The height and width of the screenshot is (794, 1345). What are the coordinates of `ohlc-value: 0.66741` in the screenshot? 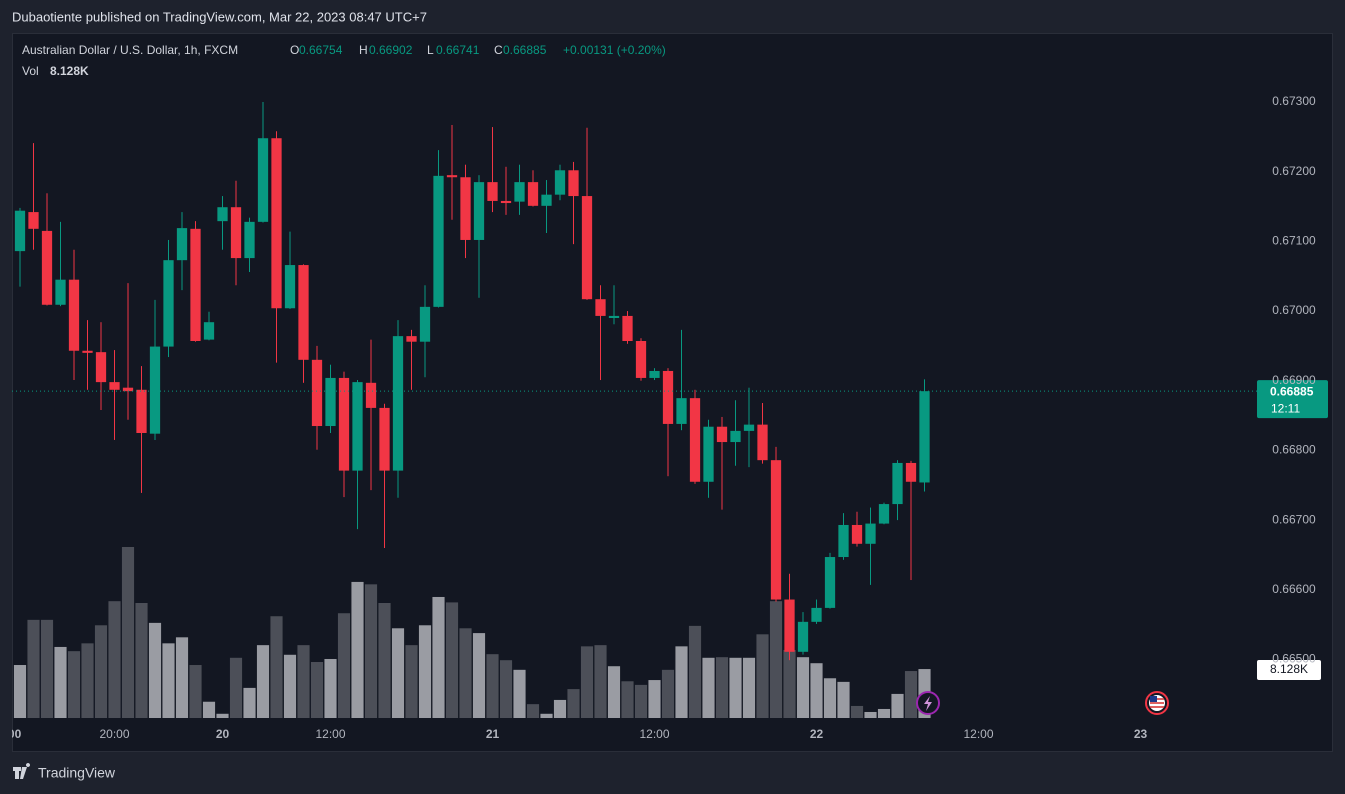 It's located at (458, 50).